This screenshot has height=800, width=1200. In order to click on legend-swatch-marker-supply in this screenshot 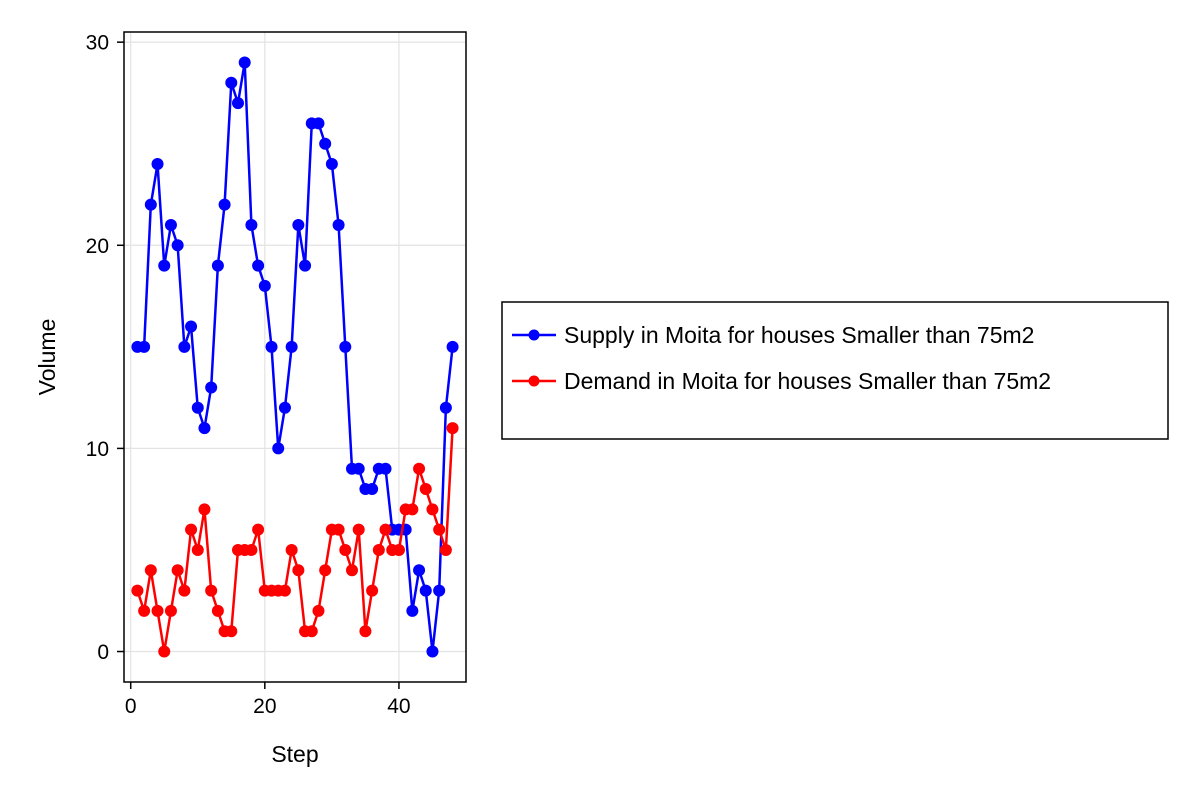, I will do `click(534, 335)`.